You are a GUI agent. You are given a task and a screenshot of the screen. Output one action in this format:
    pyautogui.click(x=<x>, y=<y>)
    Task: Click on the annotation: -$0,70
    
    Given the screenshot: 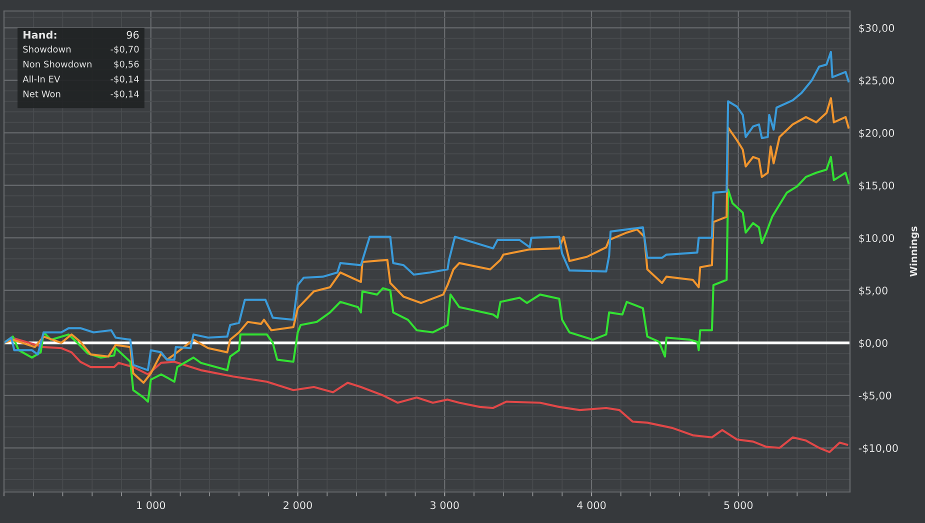 What is the action you would take?
    pyautogui.click(x=124, y=50)
    